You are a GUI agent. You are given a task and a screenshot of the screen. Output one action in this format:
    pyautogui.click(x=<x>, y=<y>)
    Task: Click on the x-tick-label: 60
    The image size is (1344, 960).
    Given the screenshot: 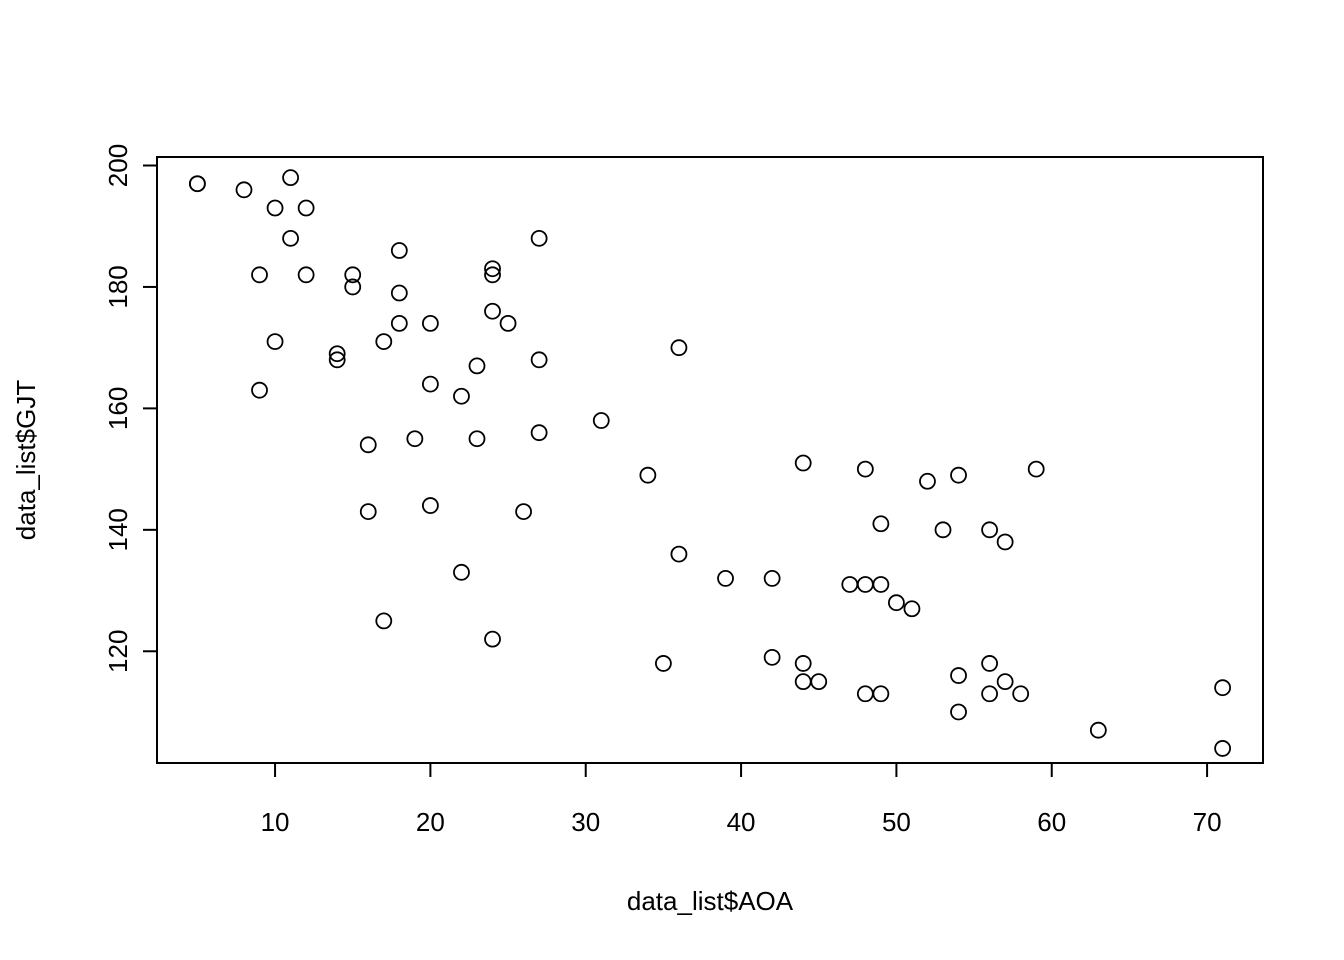 What is the action you would take?
    pyautogui.click(x=1051, y=822)
    